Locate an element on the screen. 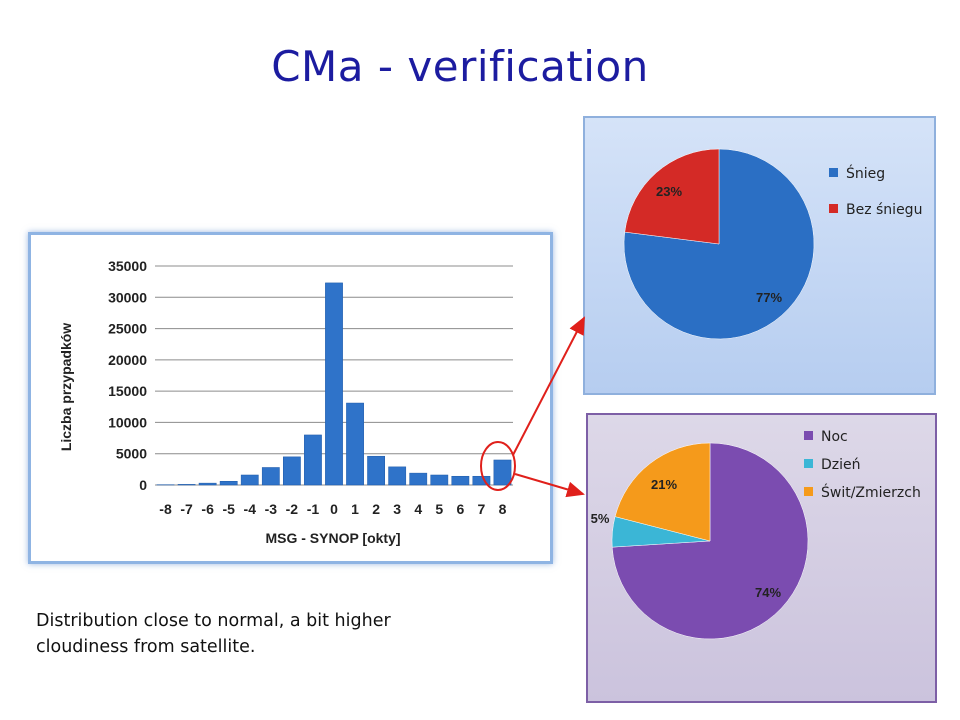 The width and height of the screenshot is (960, 720). legend-item-twilight: Świt/Zmierzch is located at coordinates (862, 493).